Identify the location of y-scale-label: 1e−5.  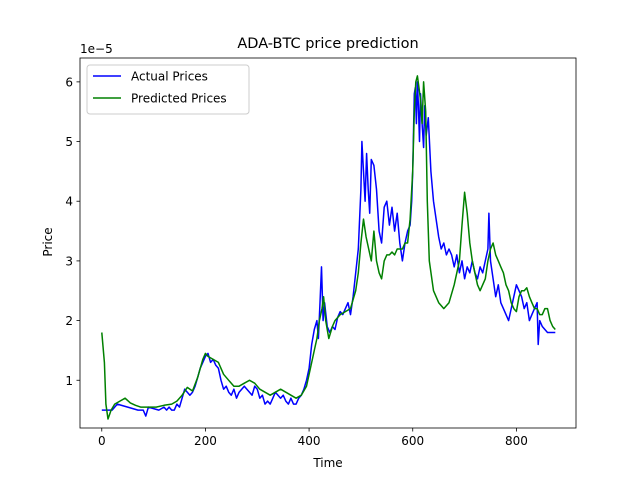
(96, 49).